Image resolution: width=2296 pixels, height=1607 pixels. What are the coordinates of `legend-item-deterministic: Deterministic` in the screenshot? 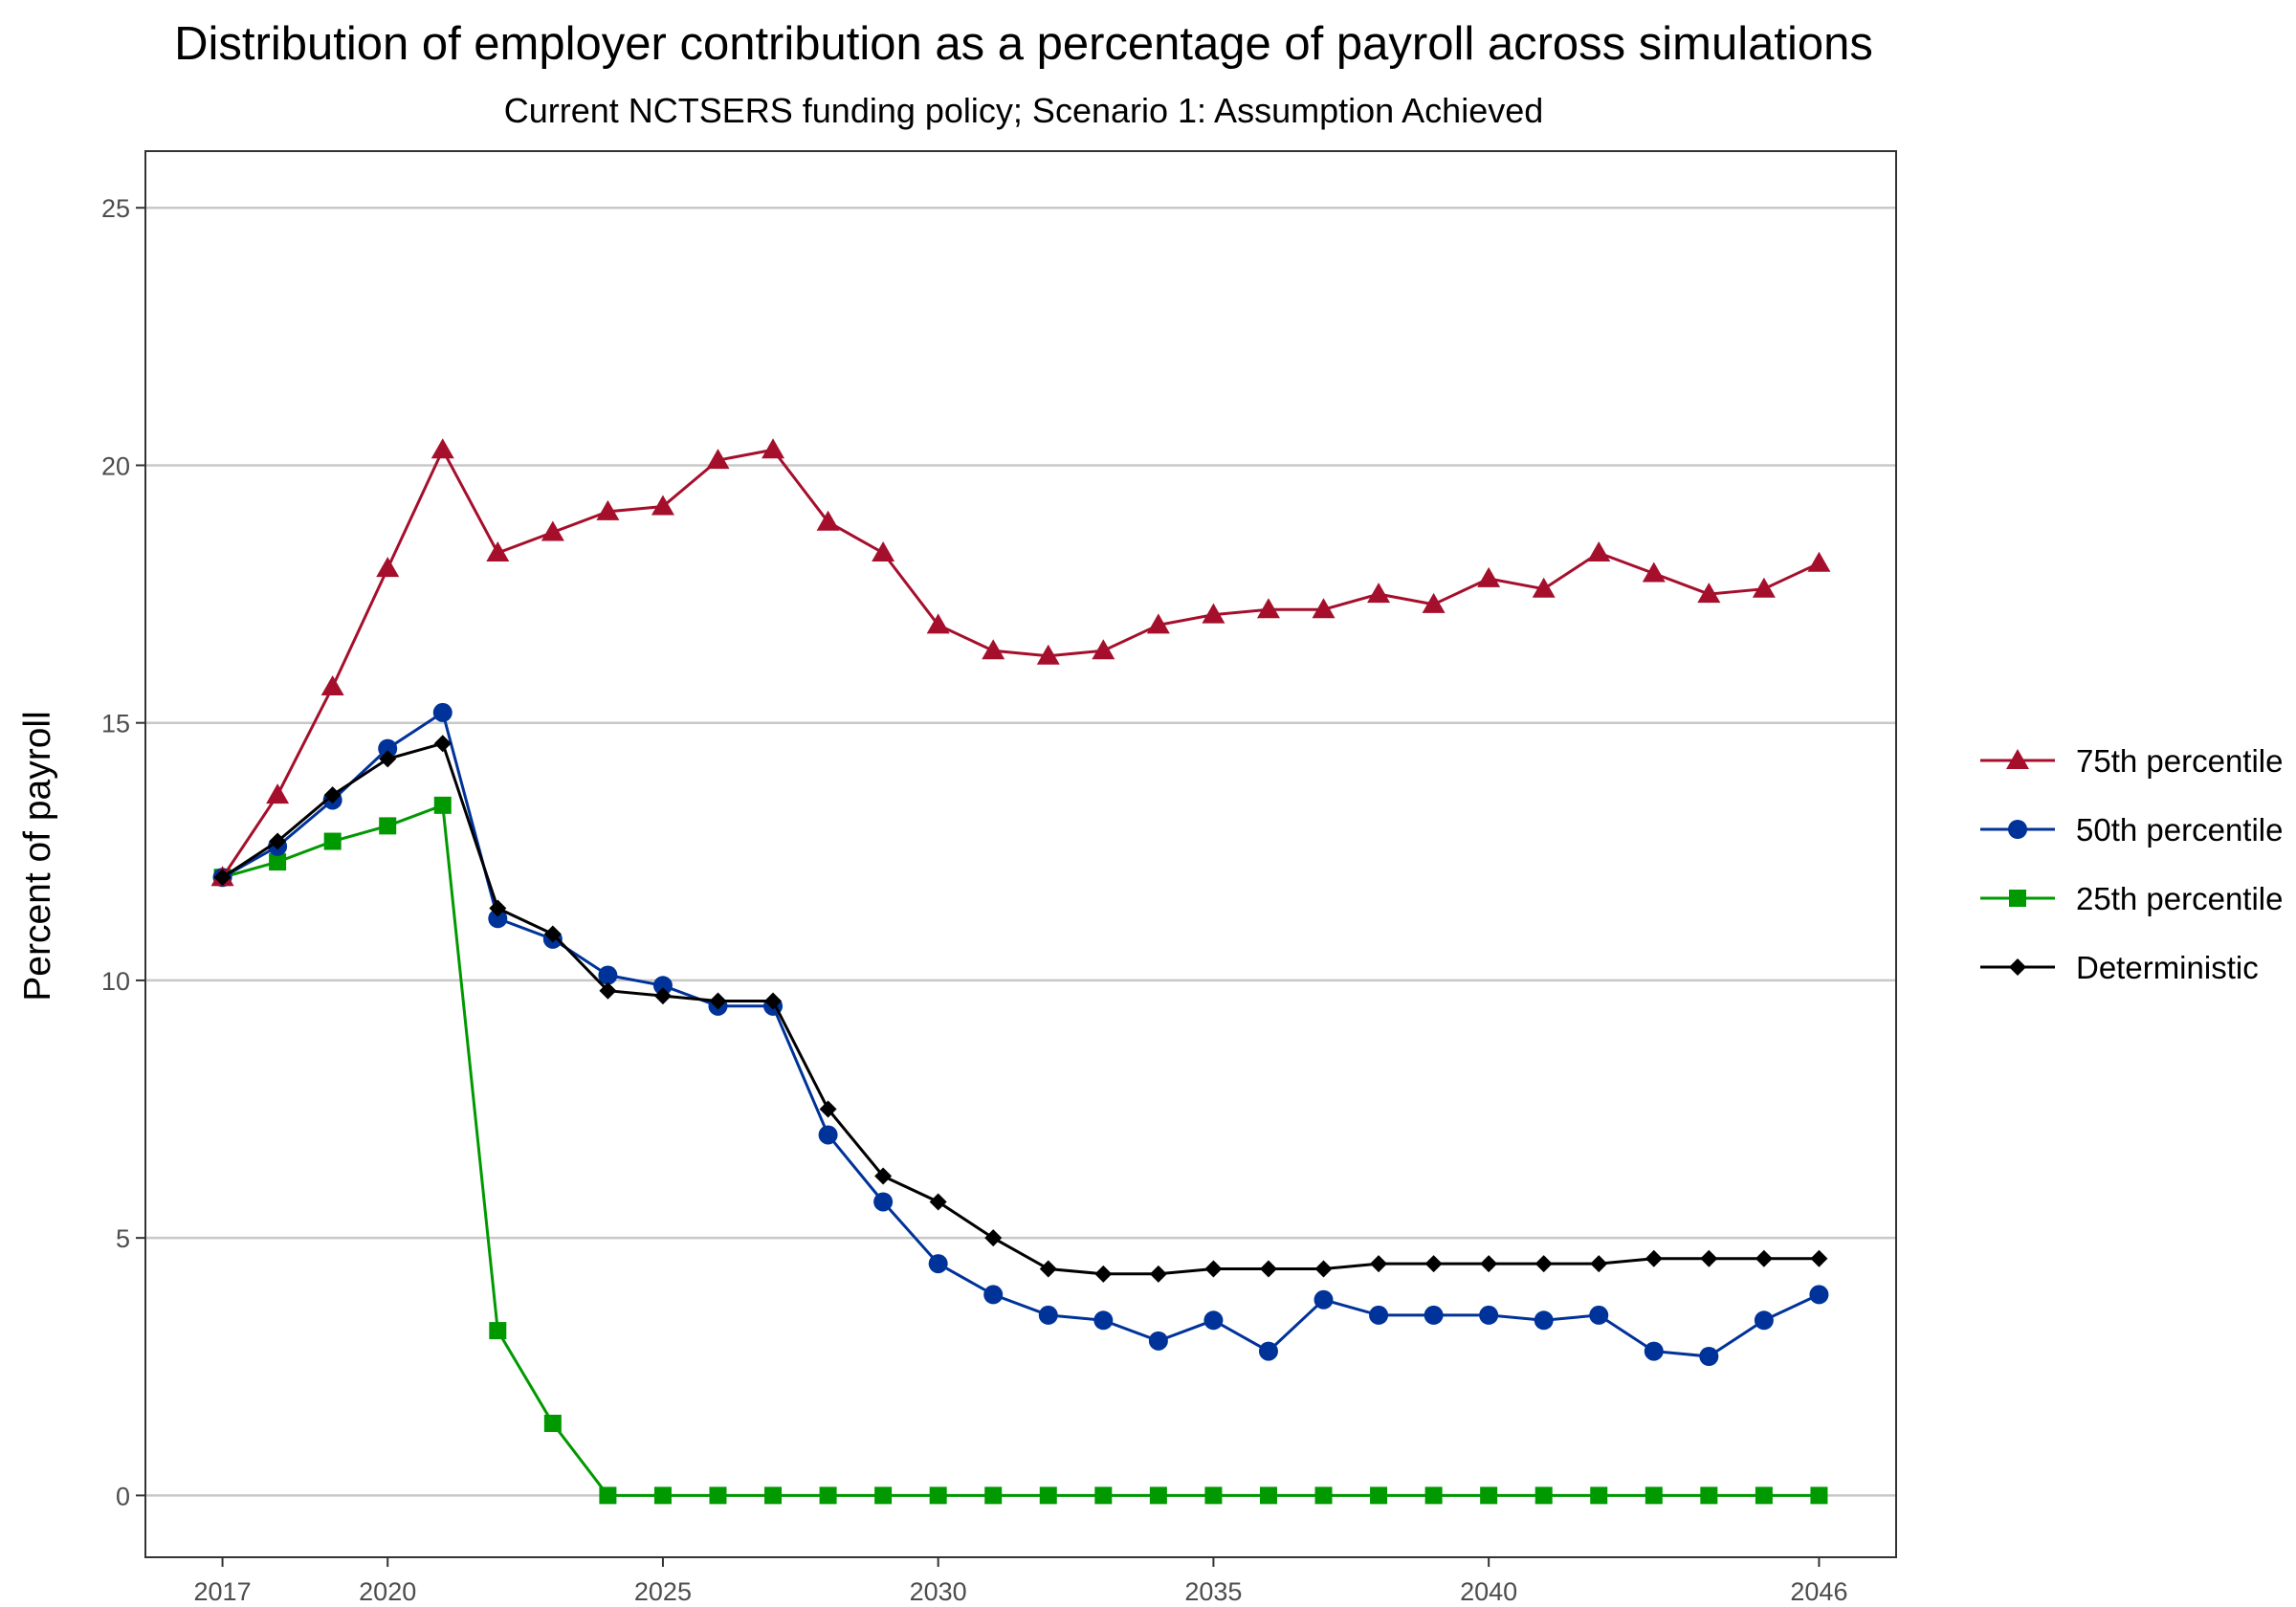 It's located at (2119, 967).